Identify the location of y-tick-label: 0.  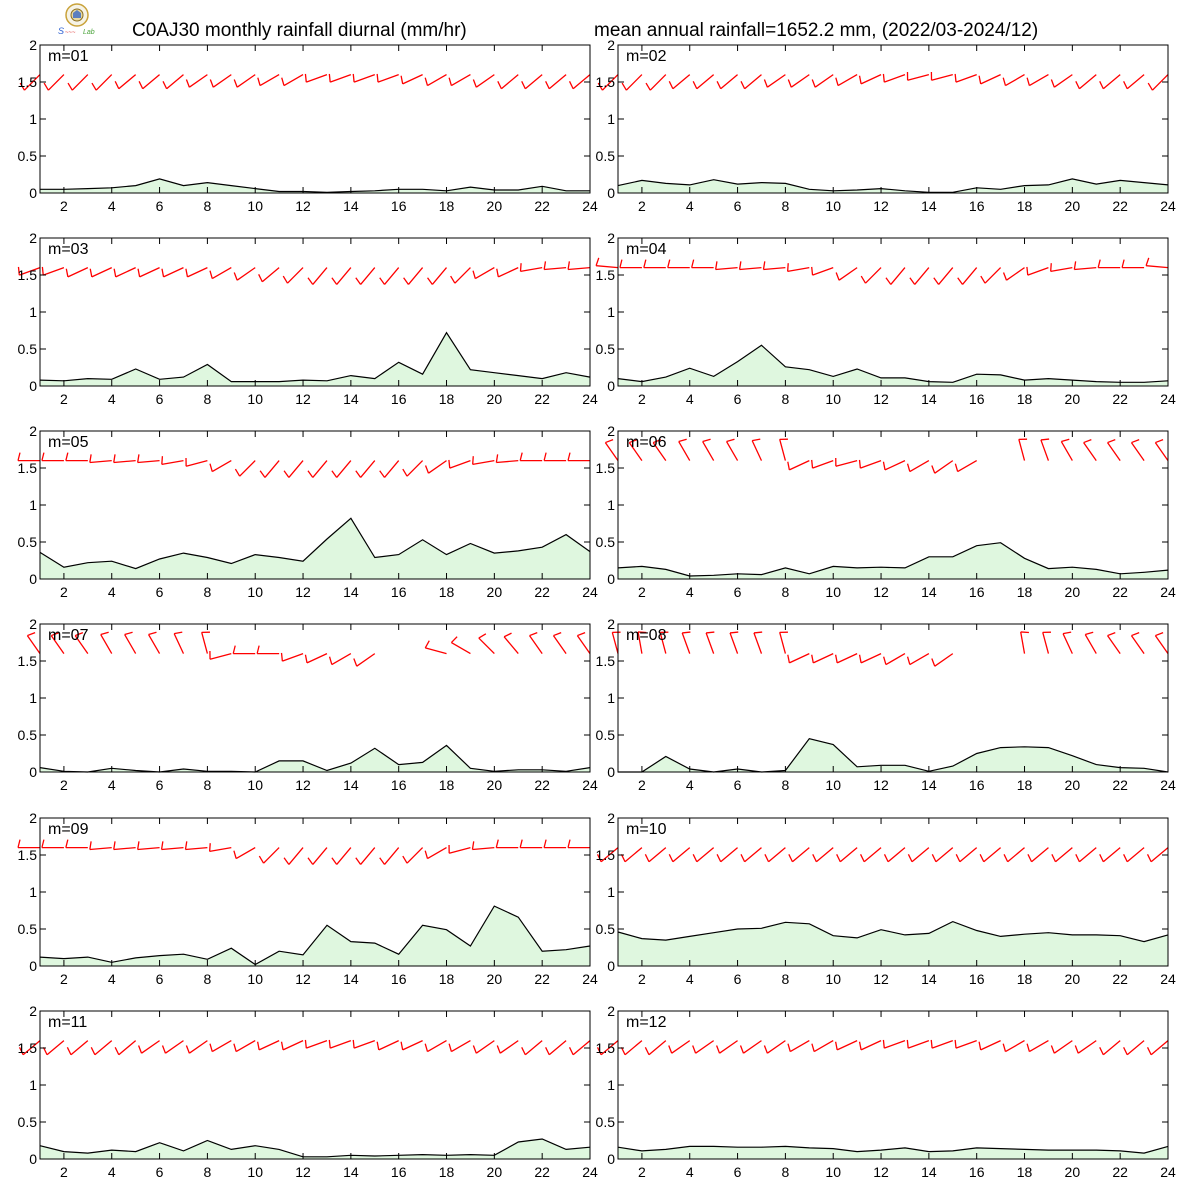
(611, 579).